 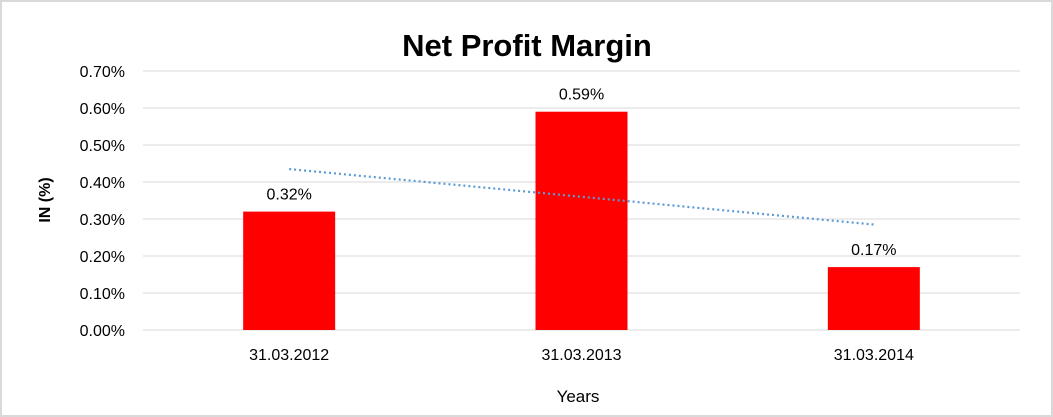 I want to click on y-tick-label: 0.30%, so click(x=102, y=220).